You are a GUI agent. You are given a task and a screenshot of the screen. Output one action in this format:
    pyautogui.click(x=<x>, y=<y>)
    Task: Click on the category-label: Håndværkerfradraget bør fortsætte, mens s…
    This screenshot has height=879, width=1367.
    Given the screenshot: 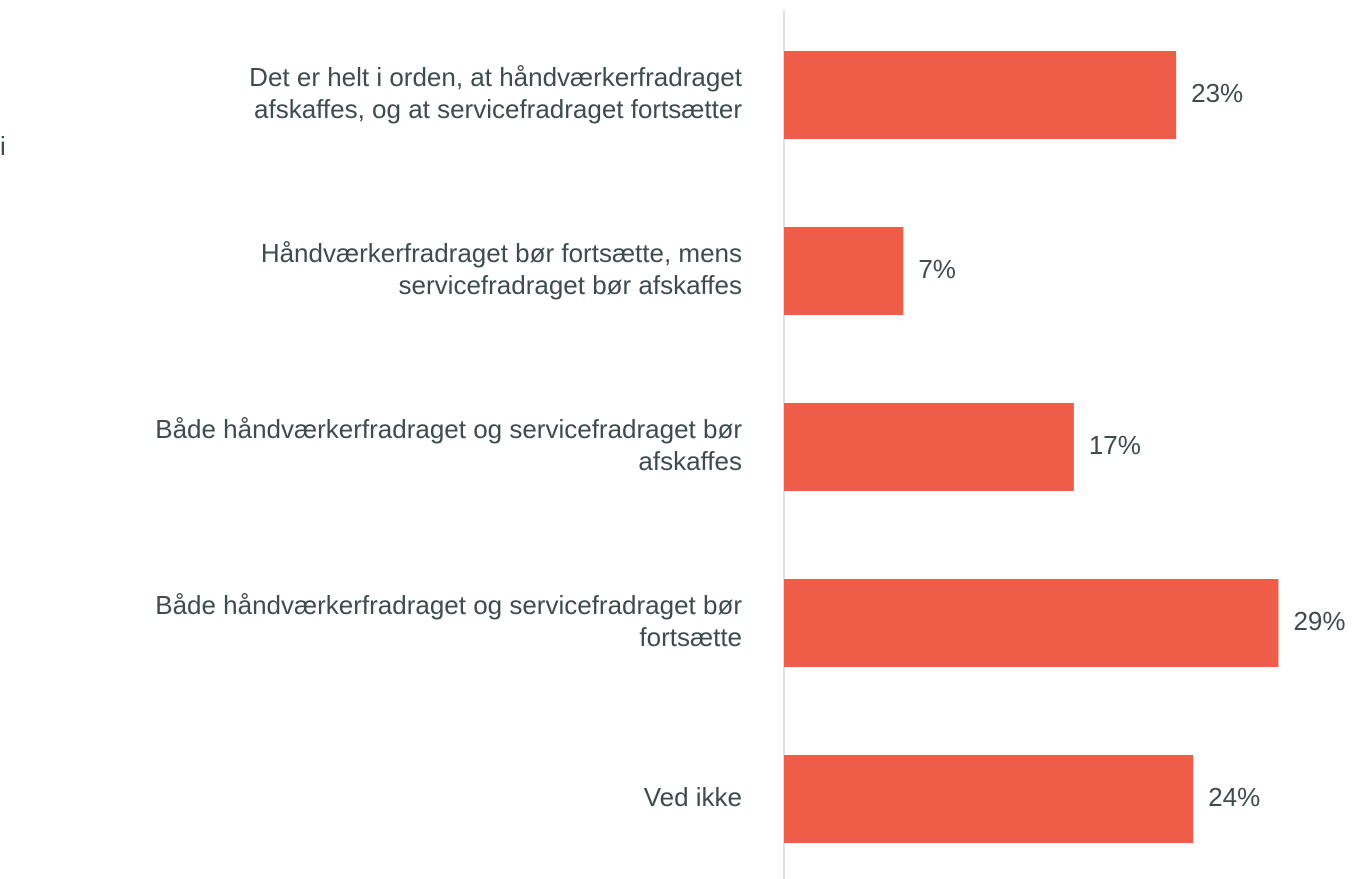 What is the action you would take?
    pyautogui.click(x=501, y=269)
    